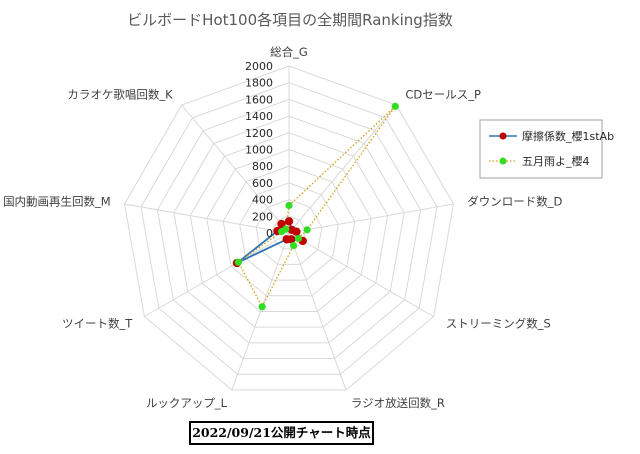 The height and width of the screenshot is (454, 640). I want to click on tick-label: 2000, so click(259, 66).